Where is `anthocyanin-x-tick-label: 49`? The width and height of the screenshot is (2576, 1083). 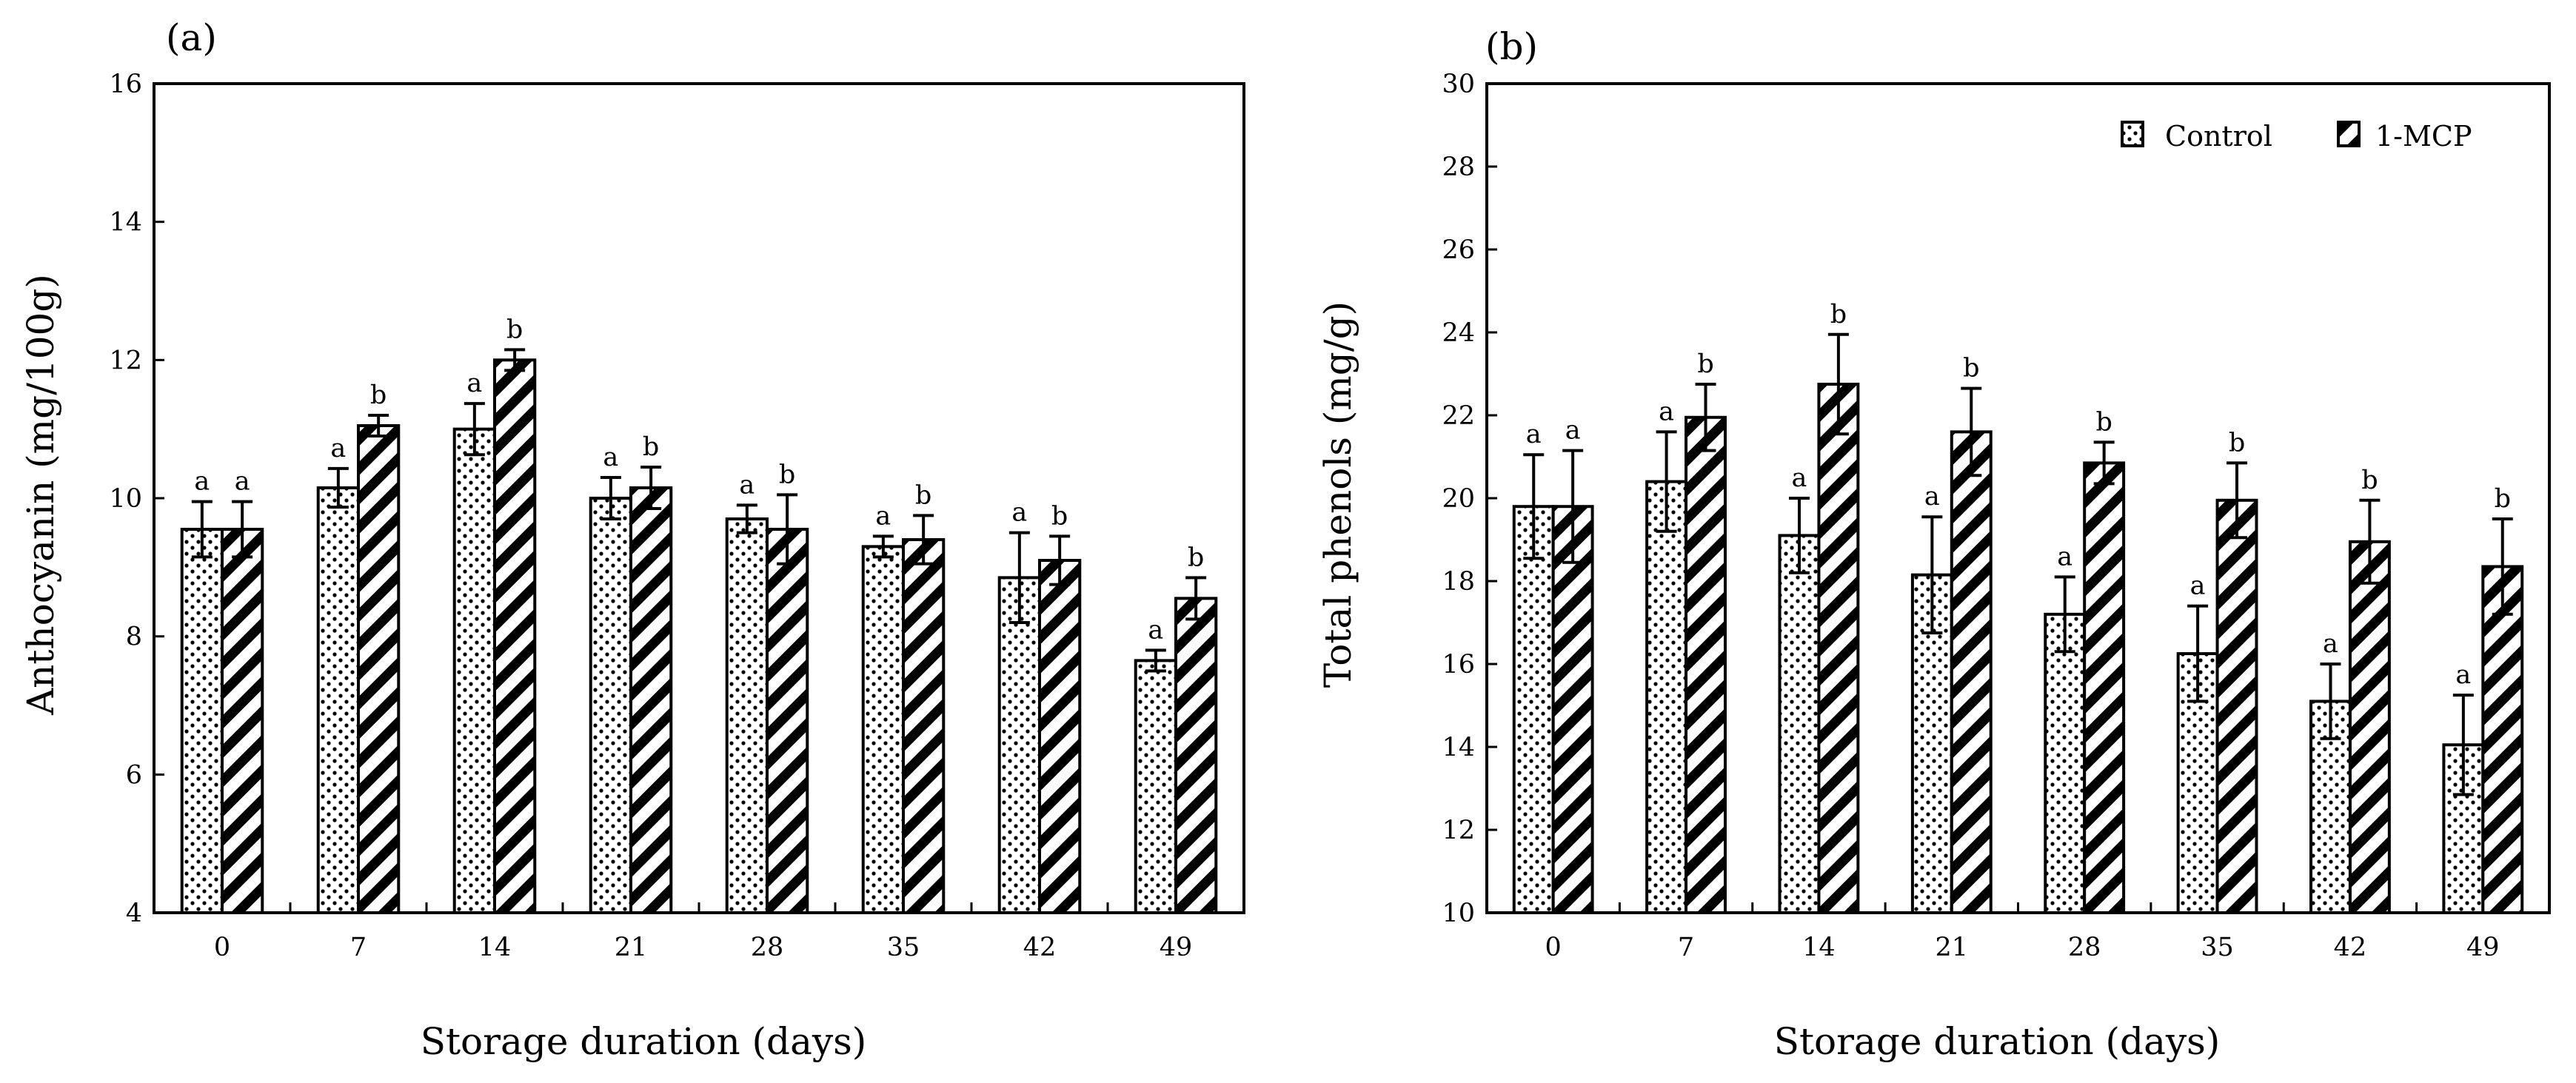 anthocyanin-x-tick-label: 49 is located at coordinates (1176, 947).